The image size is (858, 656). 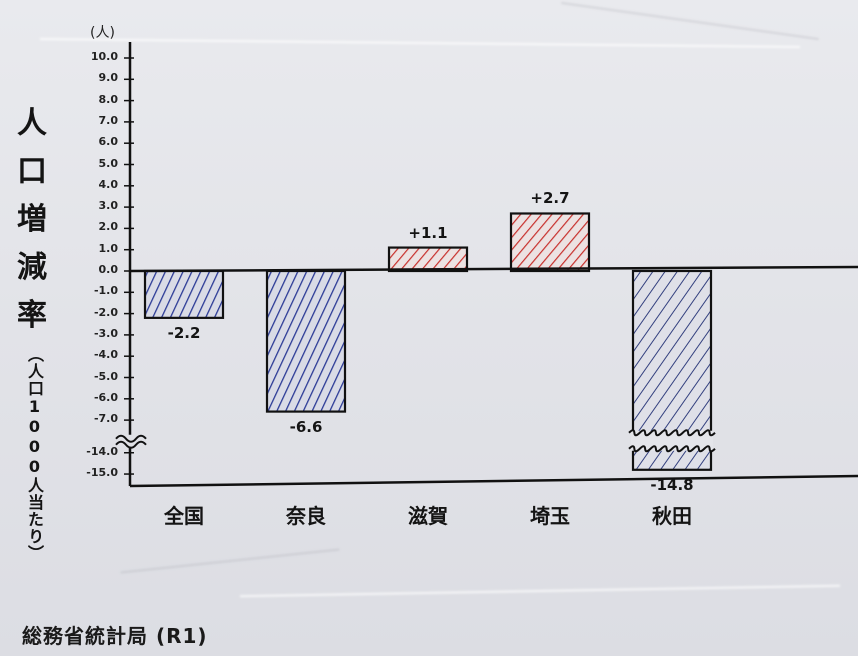 What do you see at coordinates (105, 419) in the screenshot?
I see `y-tick-label: -7.0` at bounding box center [105, 419].